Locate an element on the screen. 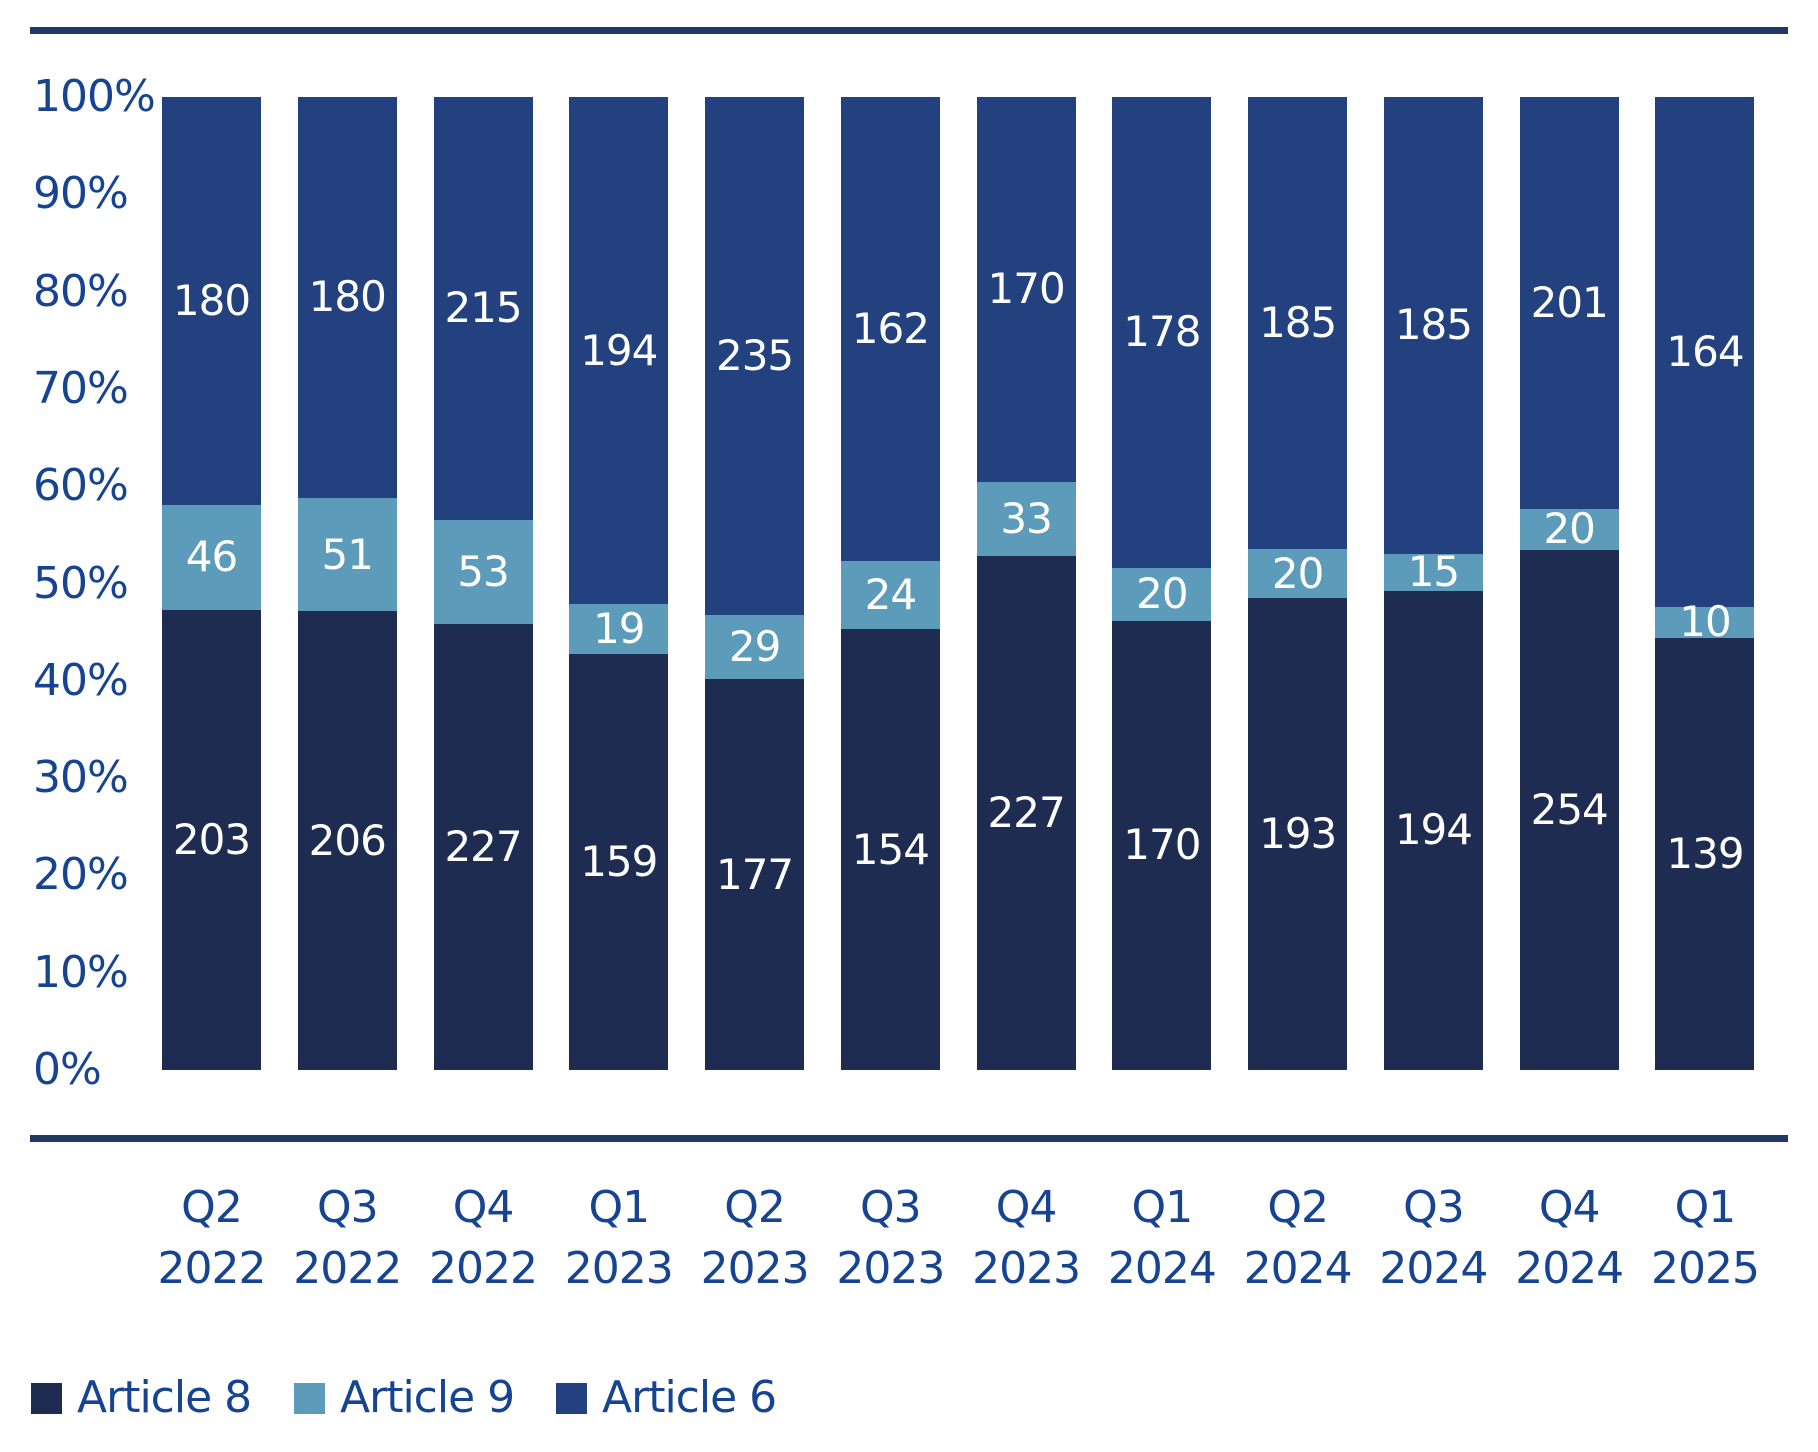 The image size is (1818, 1452). legend-item-article-6: Article 6 is located at coordinates (666, 1398).